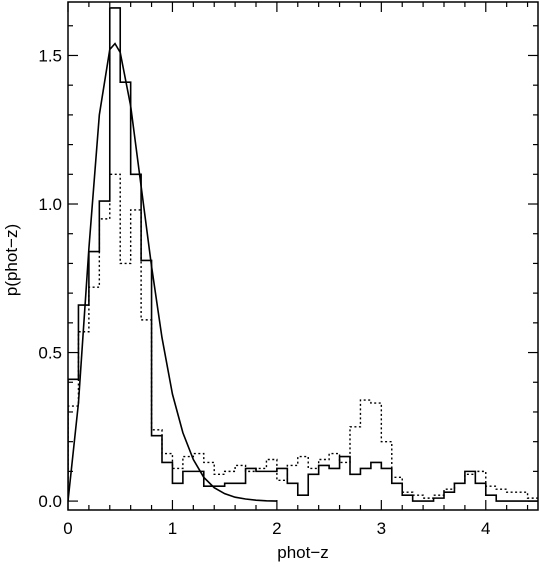 The height and width of the screenshot is (567, 540). What do you see at coordinates (303, 552) in the screenshot?
I see `x-axis-title: phot−z` at bounding box center [303, 552].